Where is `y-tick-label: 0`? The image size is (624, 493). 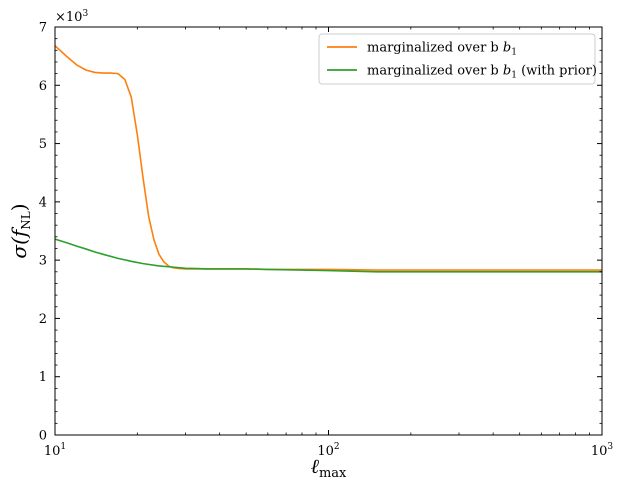 y-tick-label: 0 is located at coordinates (43, 436).